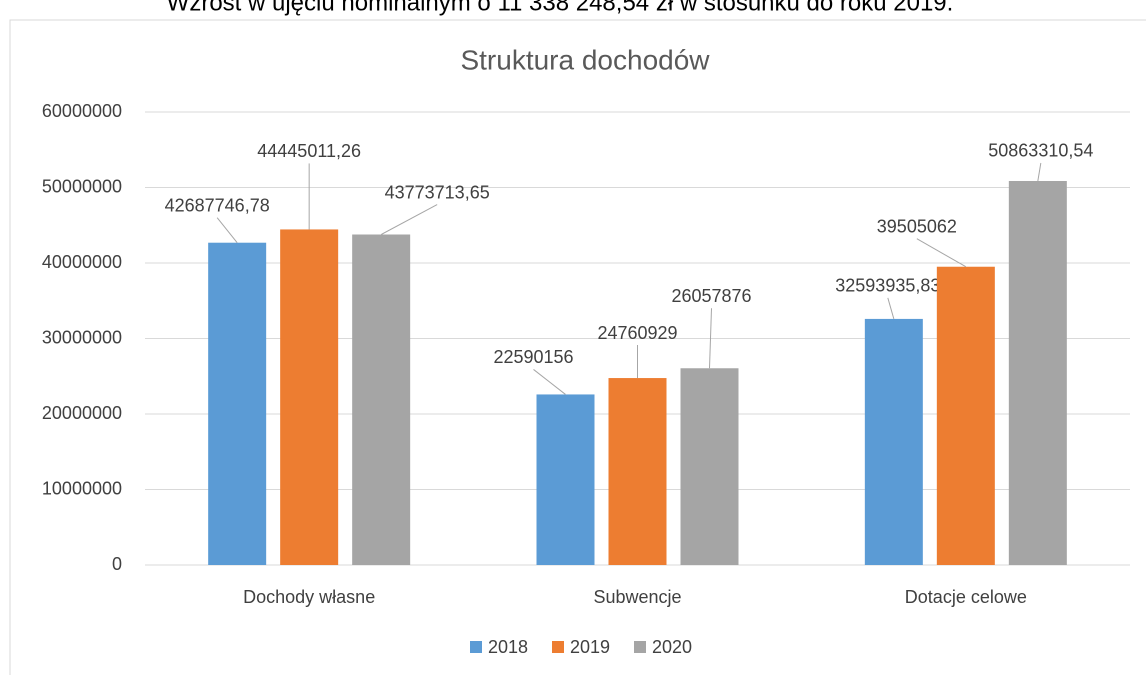 The height and width of the screenshot is (675, 1146). Describe the element at coordinates (711, 296) in the screenshot. I see `data-label: 26057876` at that location.